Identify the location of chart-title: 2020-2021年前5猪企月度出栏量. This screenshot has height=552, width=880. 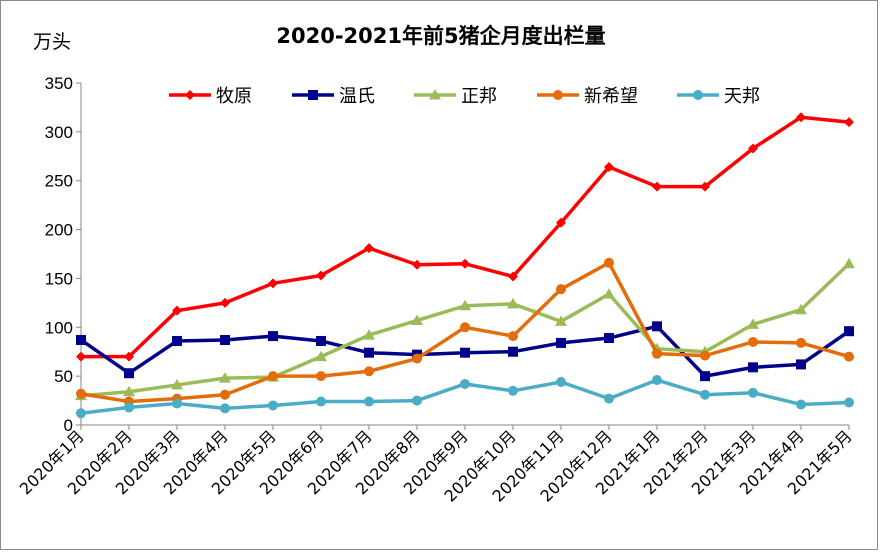
(440, 36).